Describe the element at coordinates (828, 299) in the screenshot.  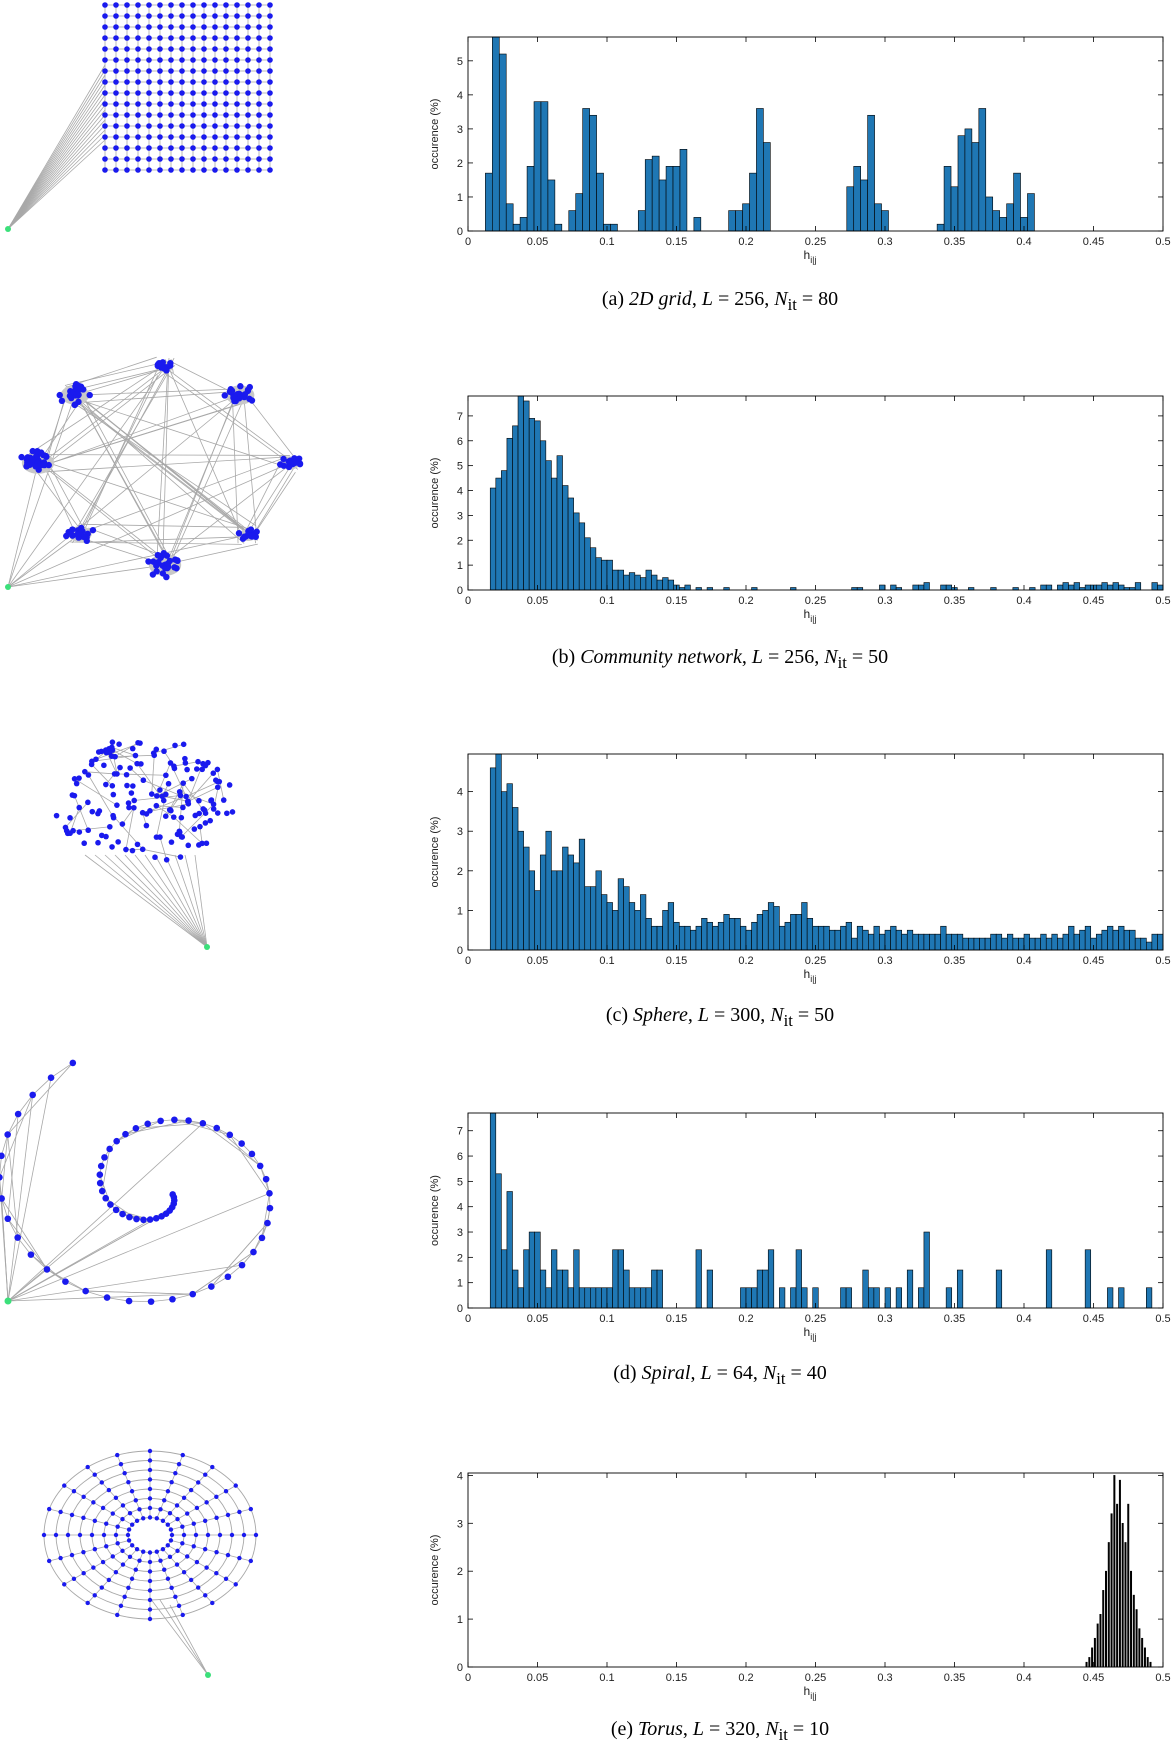
I see `caption-N: 80` at that location.